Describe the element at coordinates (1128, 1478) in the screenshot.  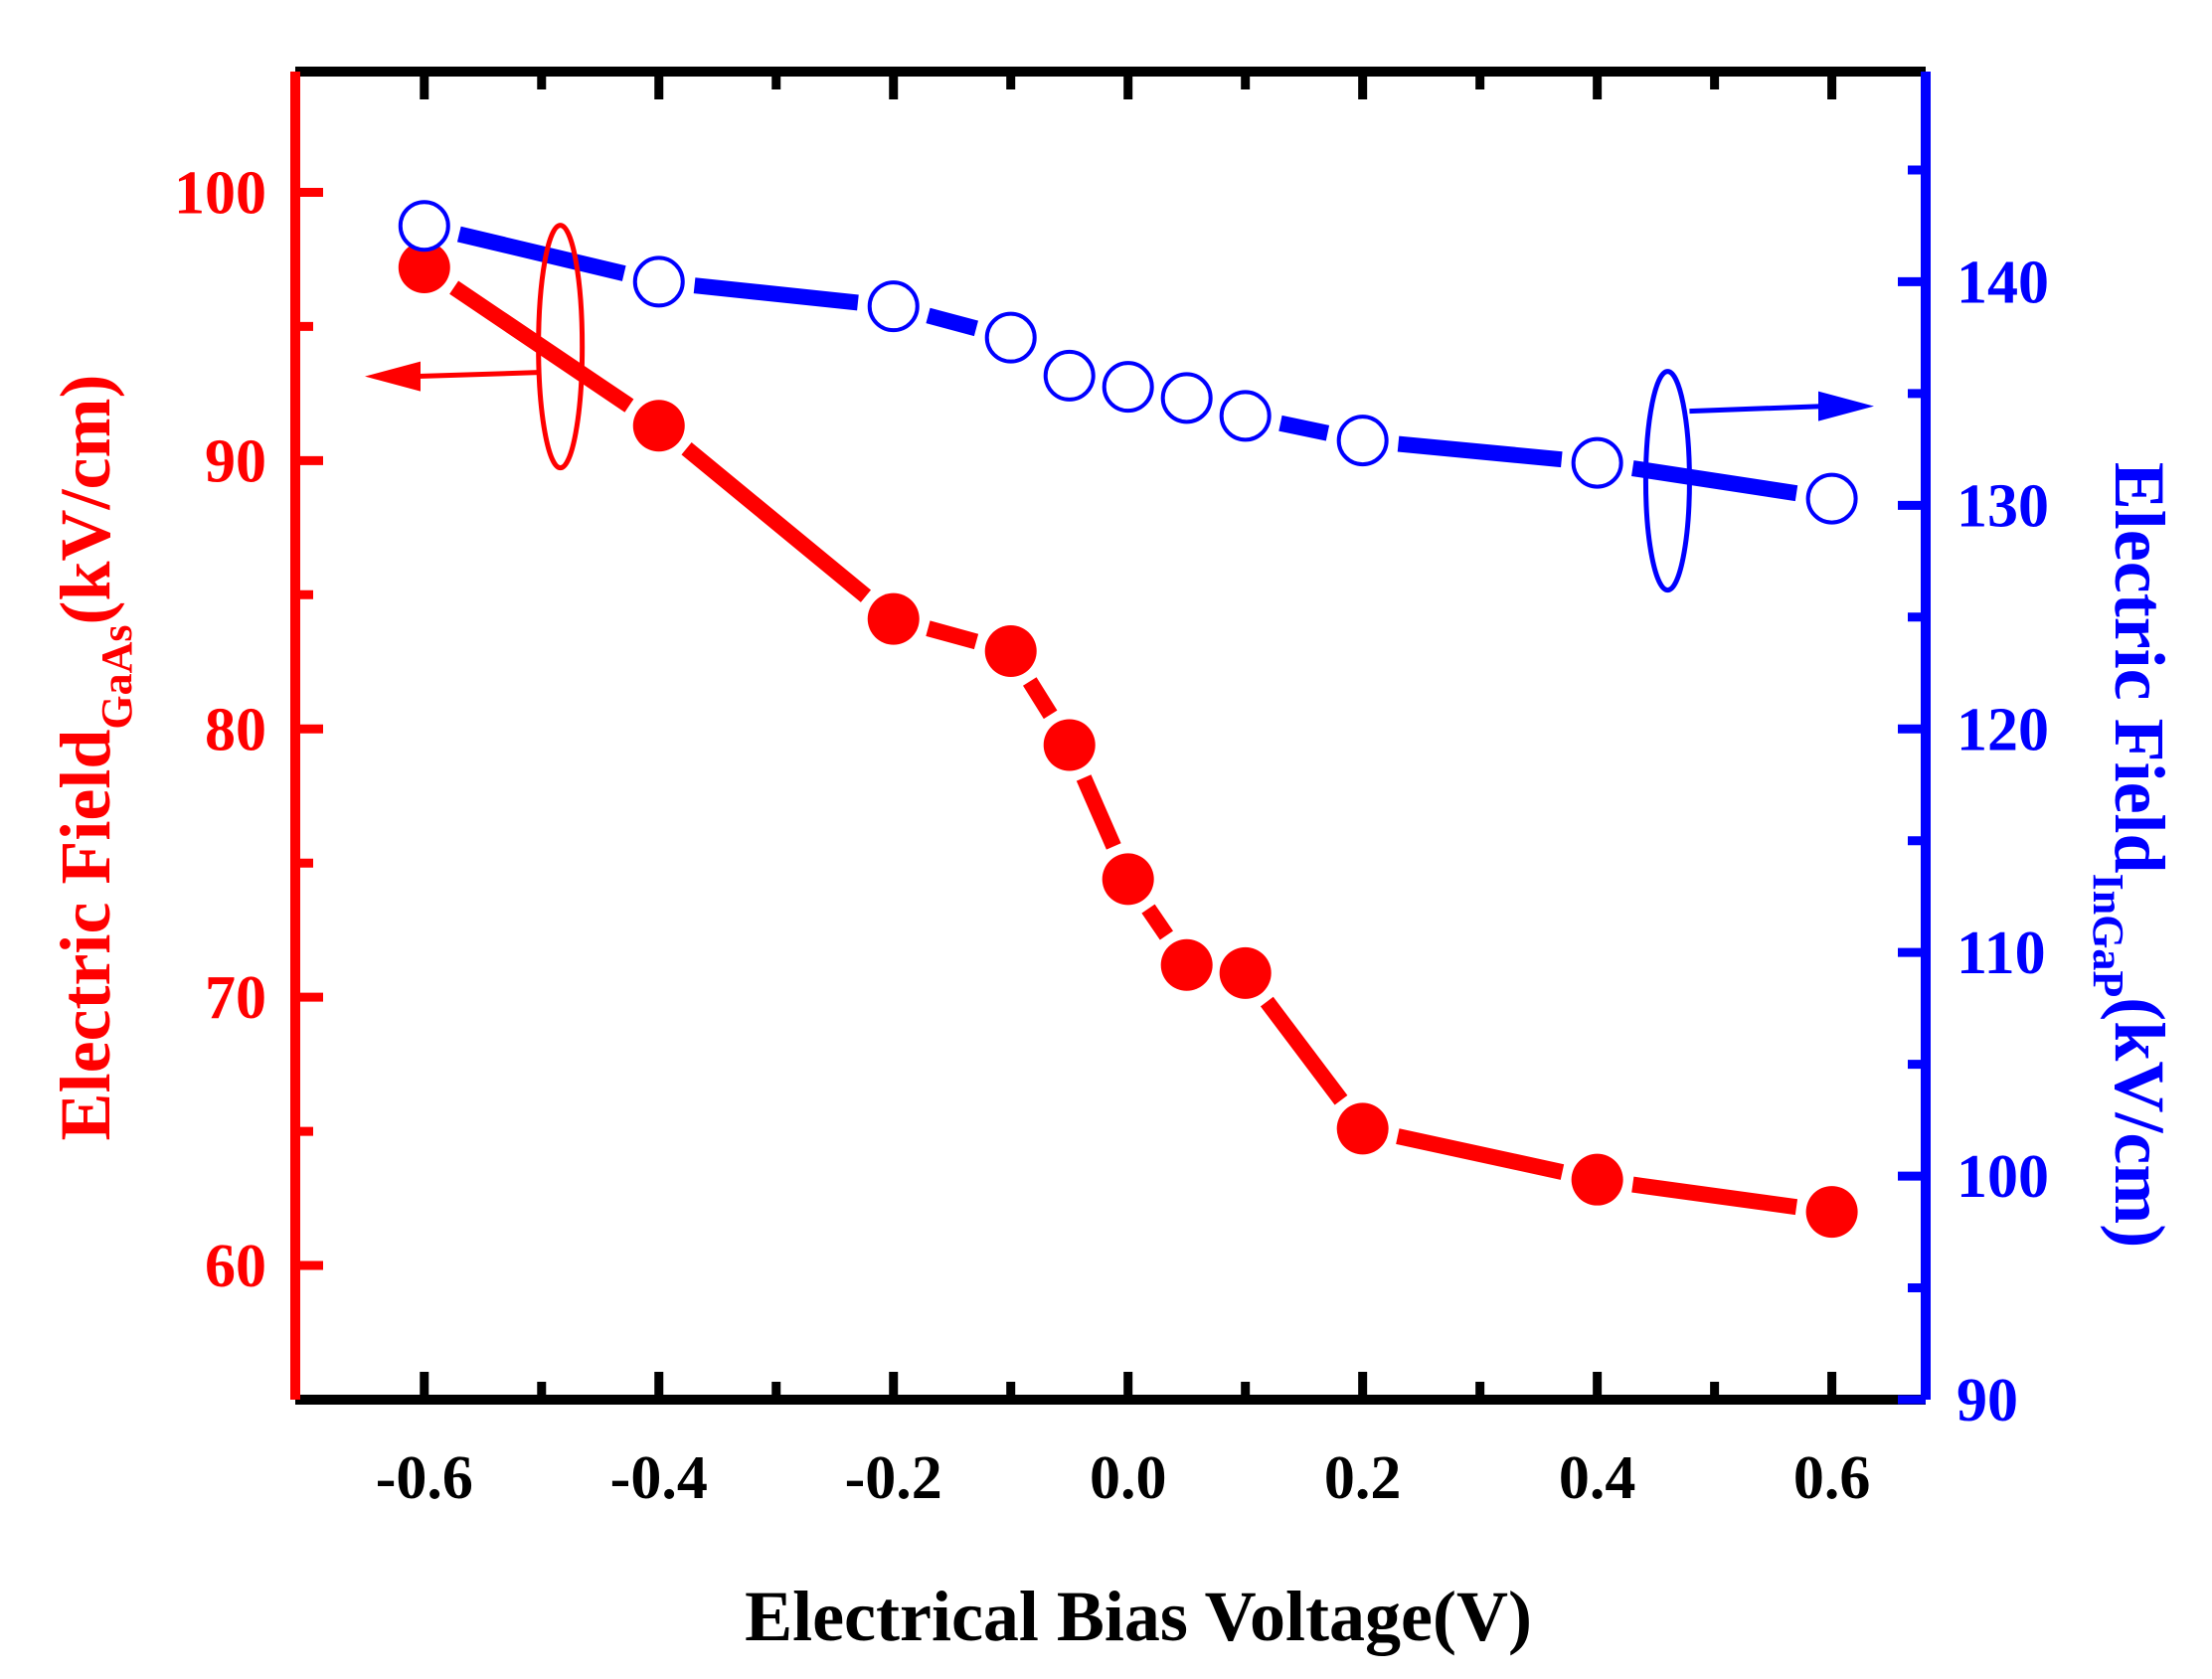
I see `x-tick-label: 0.0` at that location.